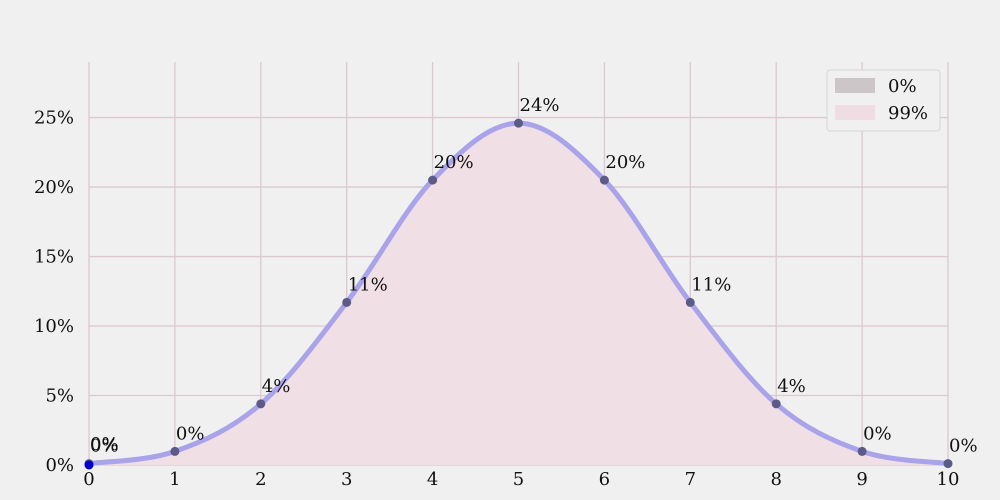 The height and width of the screenshot is (500, 1000). What do you see at coordinates (346, 479) in the screenshot?
I see `x-tick-label-3: 3` at bounding box center [346, 479].